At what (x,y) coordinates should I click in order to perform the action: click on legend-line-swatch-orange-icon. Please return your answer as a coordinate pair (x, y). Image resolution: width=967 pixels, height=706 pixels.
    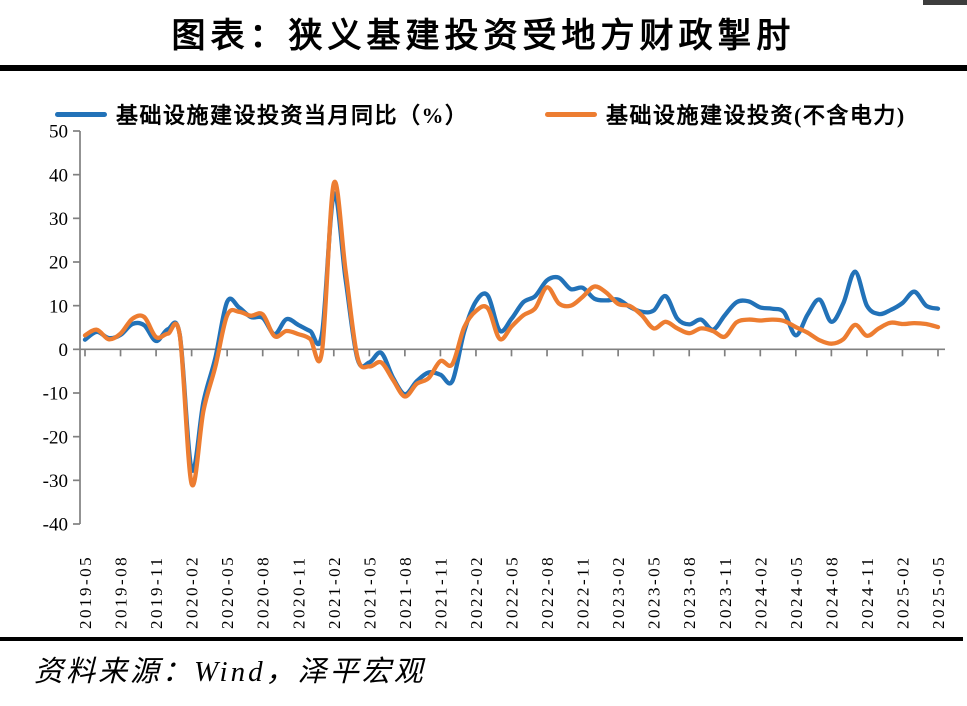
    Looking at the image, I should click on (571, 114).